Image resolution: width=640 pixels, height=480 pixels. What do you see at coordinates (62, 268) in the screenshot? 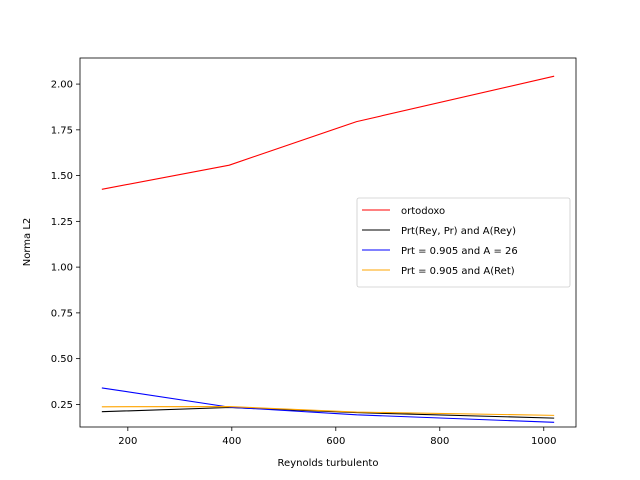
I see `y-tick-label: 1.00` at bounding box center [62, 268].